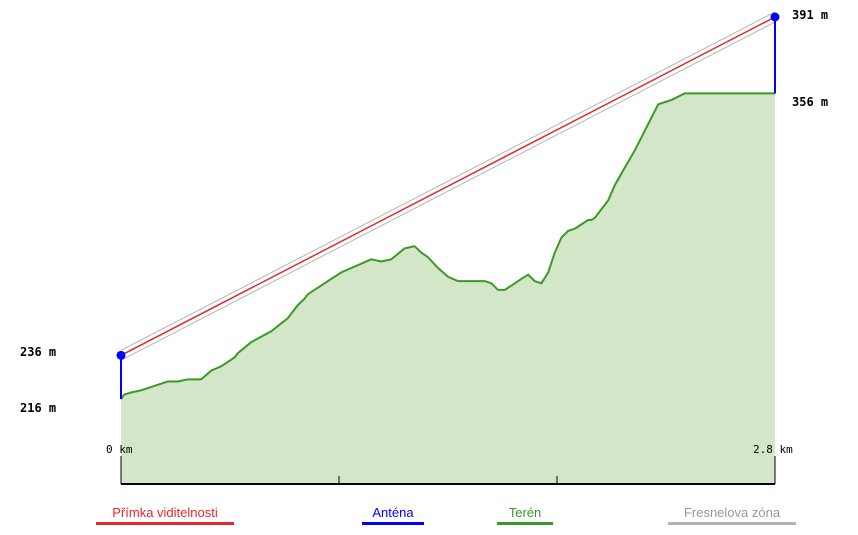 The height and width of the screenshot is (535, 858). Describe the element at coordinates (525, 523) in the screenshot. I see `legend-swatch-terrain` at that location.